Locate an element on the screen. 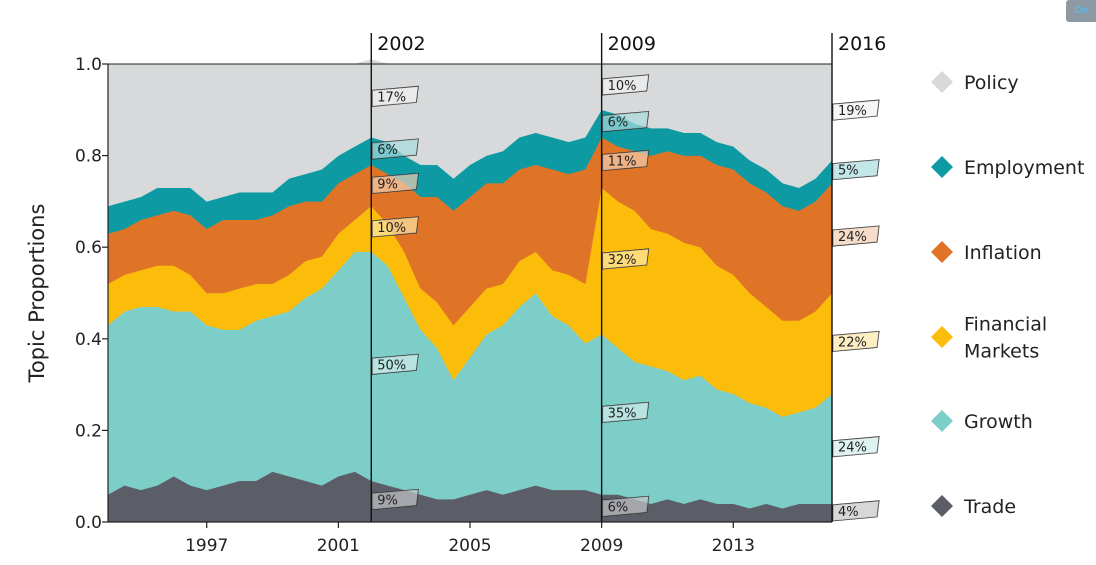  flag-label: 50% is located at coordinates (391, 365).